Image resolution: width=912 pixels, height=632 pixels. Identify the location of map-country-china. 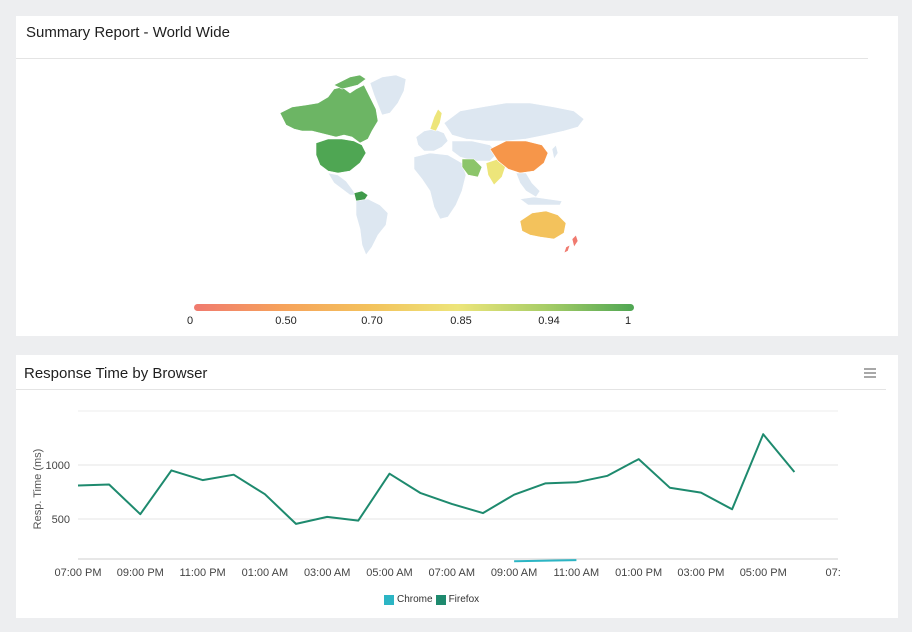
(519, 157).